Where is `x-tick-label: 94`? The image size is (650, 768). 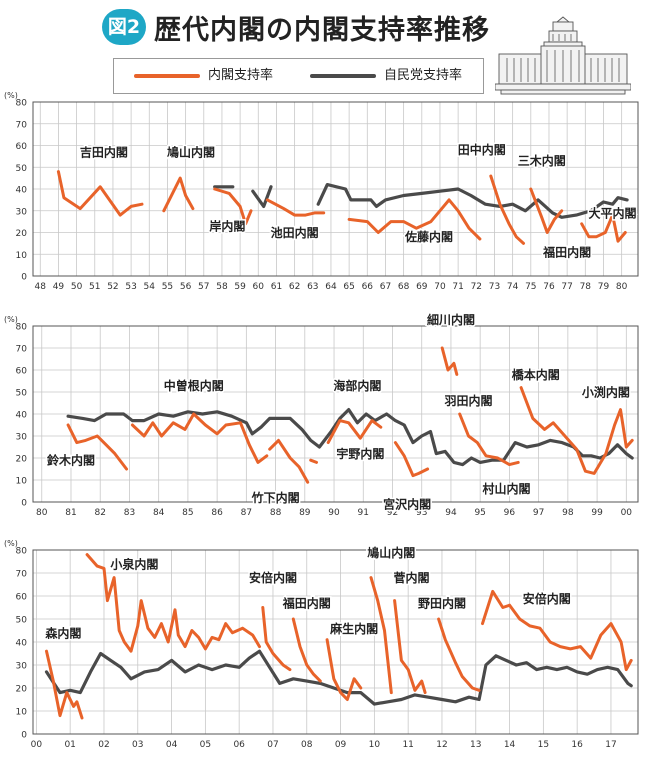 x-tick-label: 94 is located at coordinates (451, 513).